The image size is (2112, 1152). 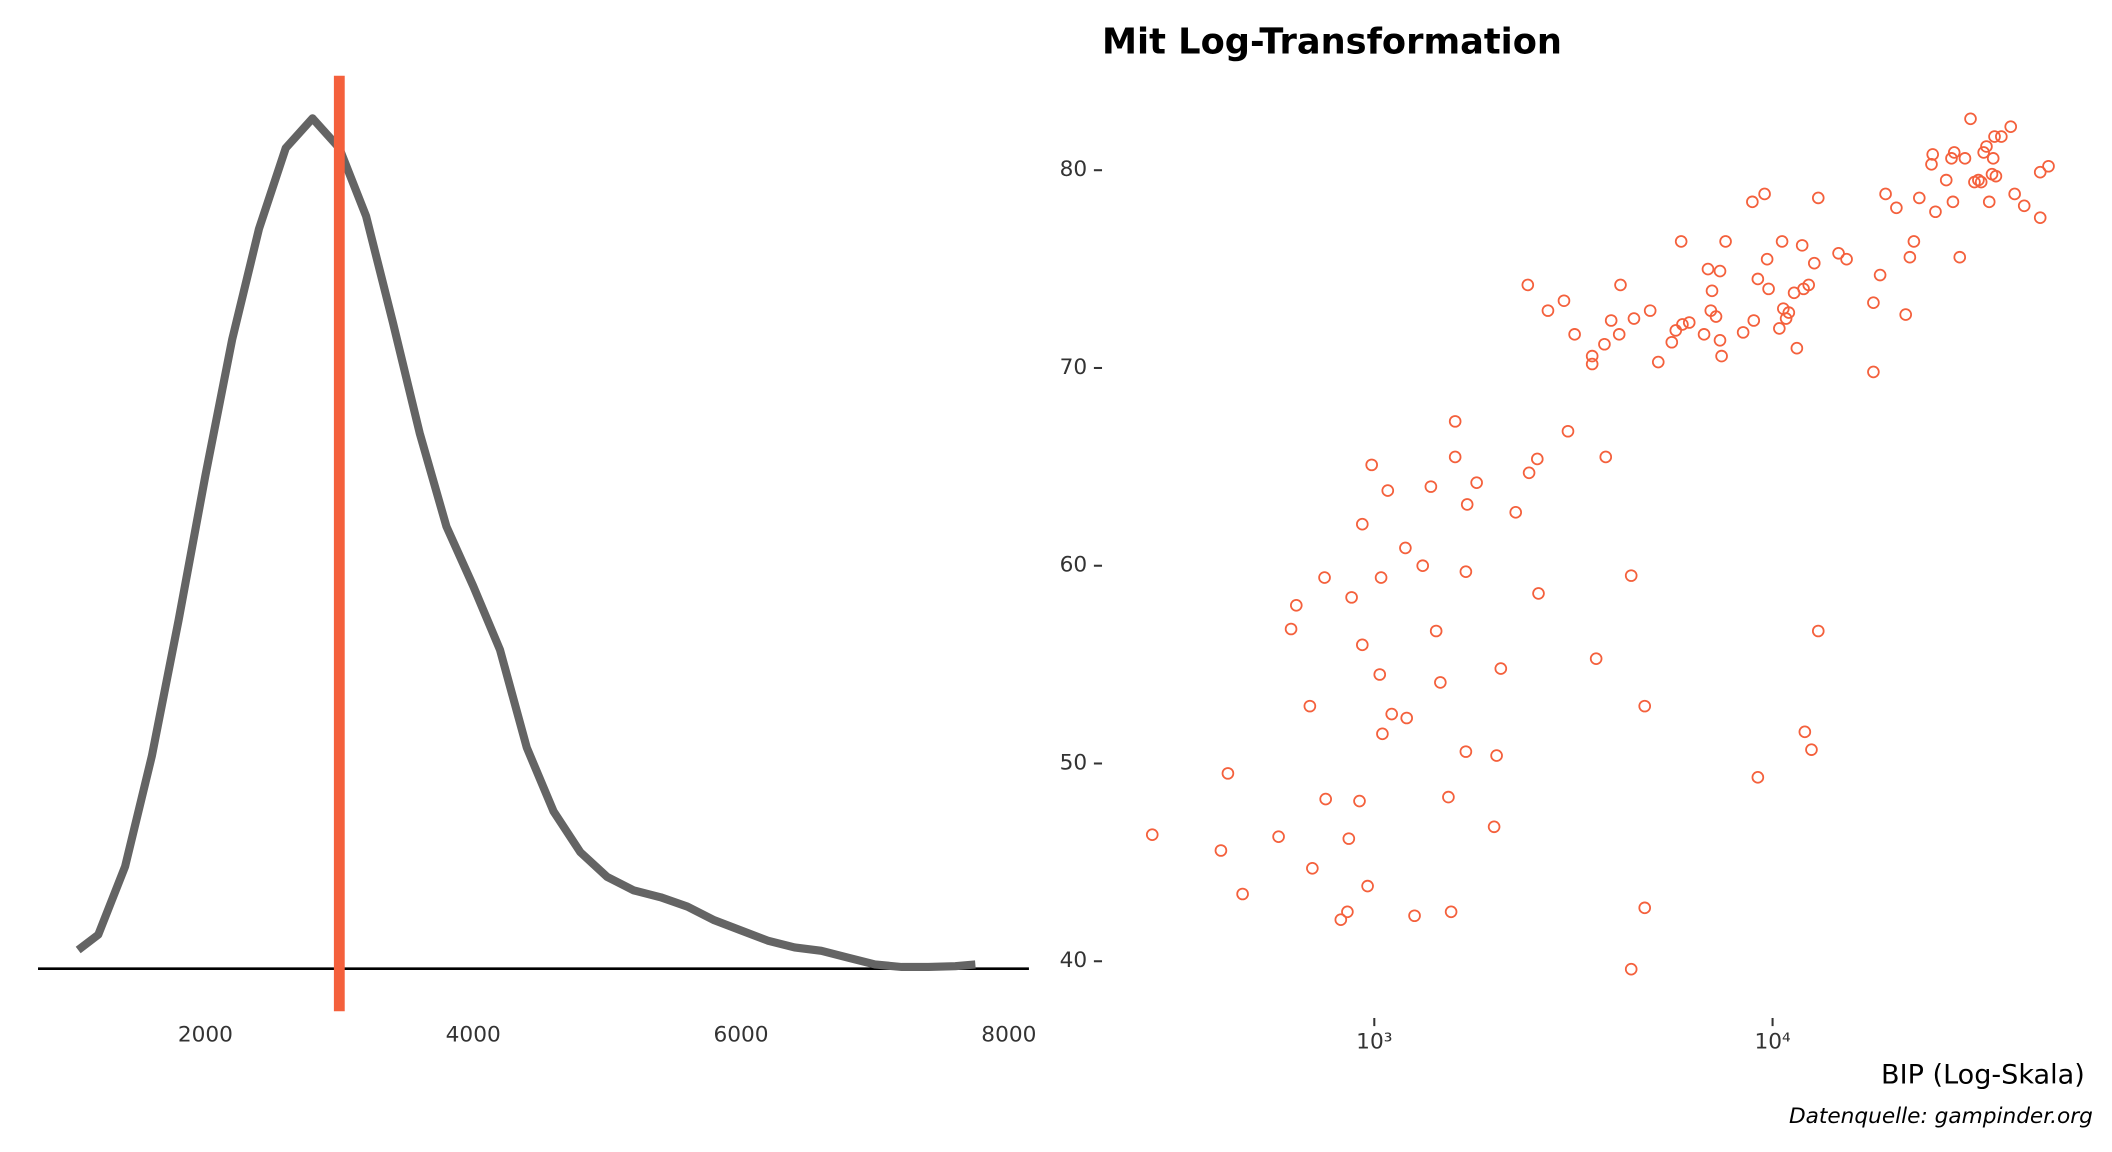 What do you see at coordinates (1008, 1035) in the screenshot?
I see `x-tick-label: 8000` at bounding box center [1008, 1035].